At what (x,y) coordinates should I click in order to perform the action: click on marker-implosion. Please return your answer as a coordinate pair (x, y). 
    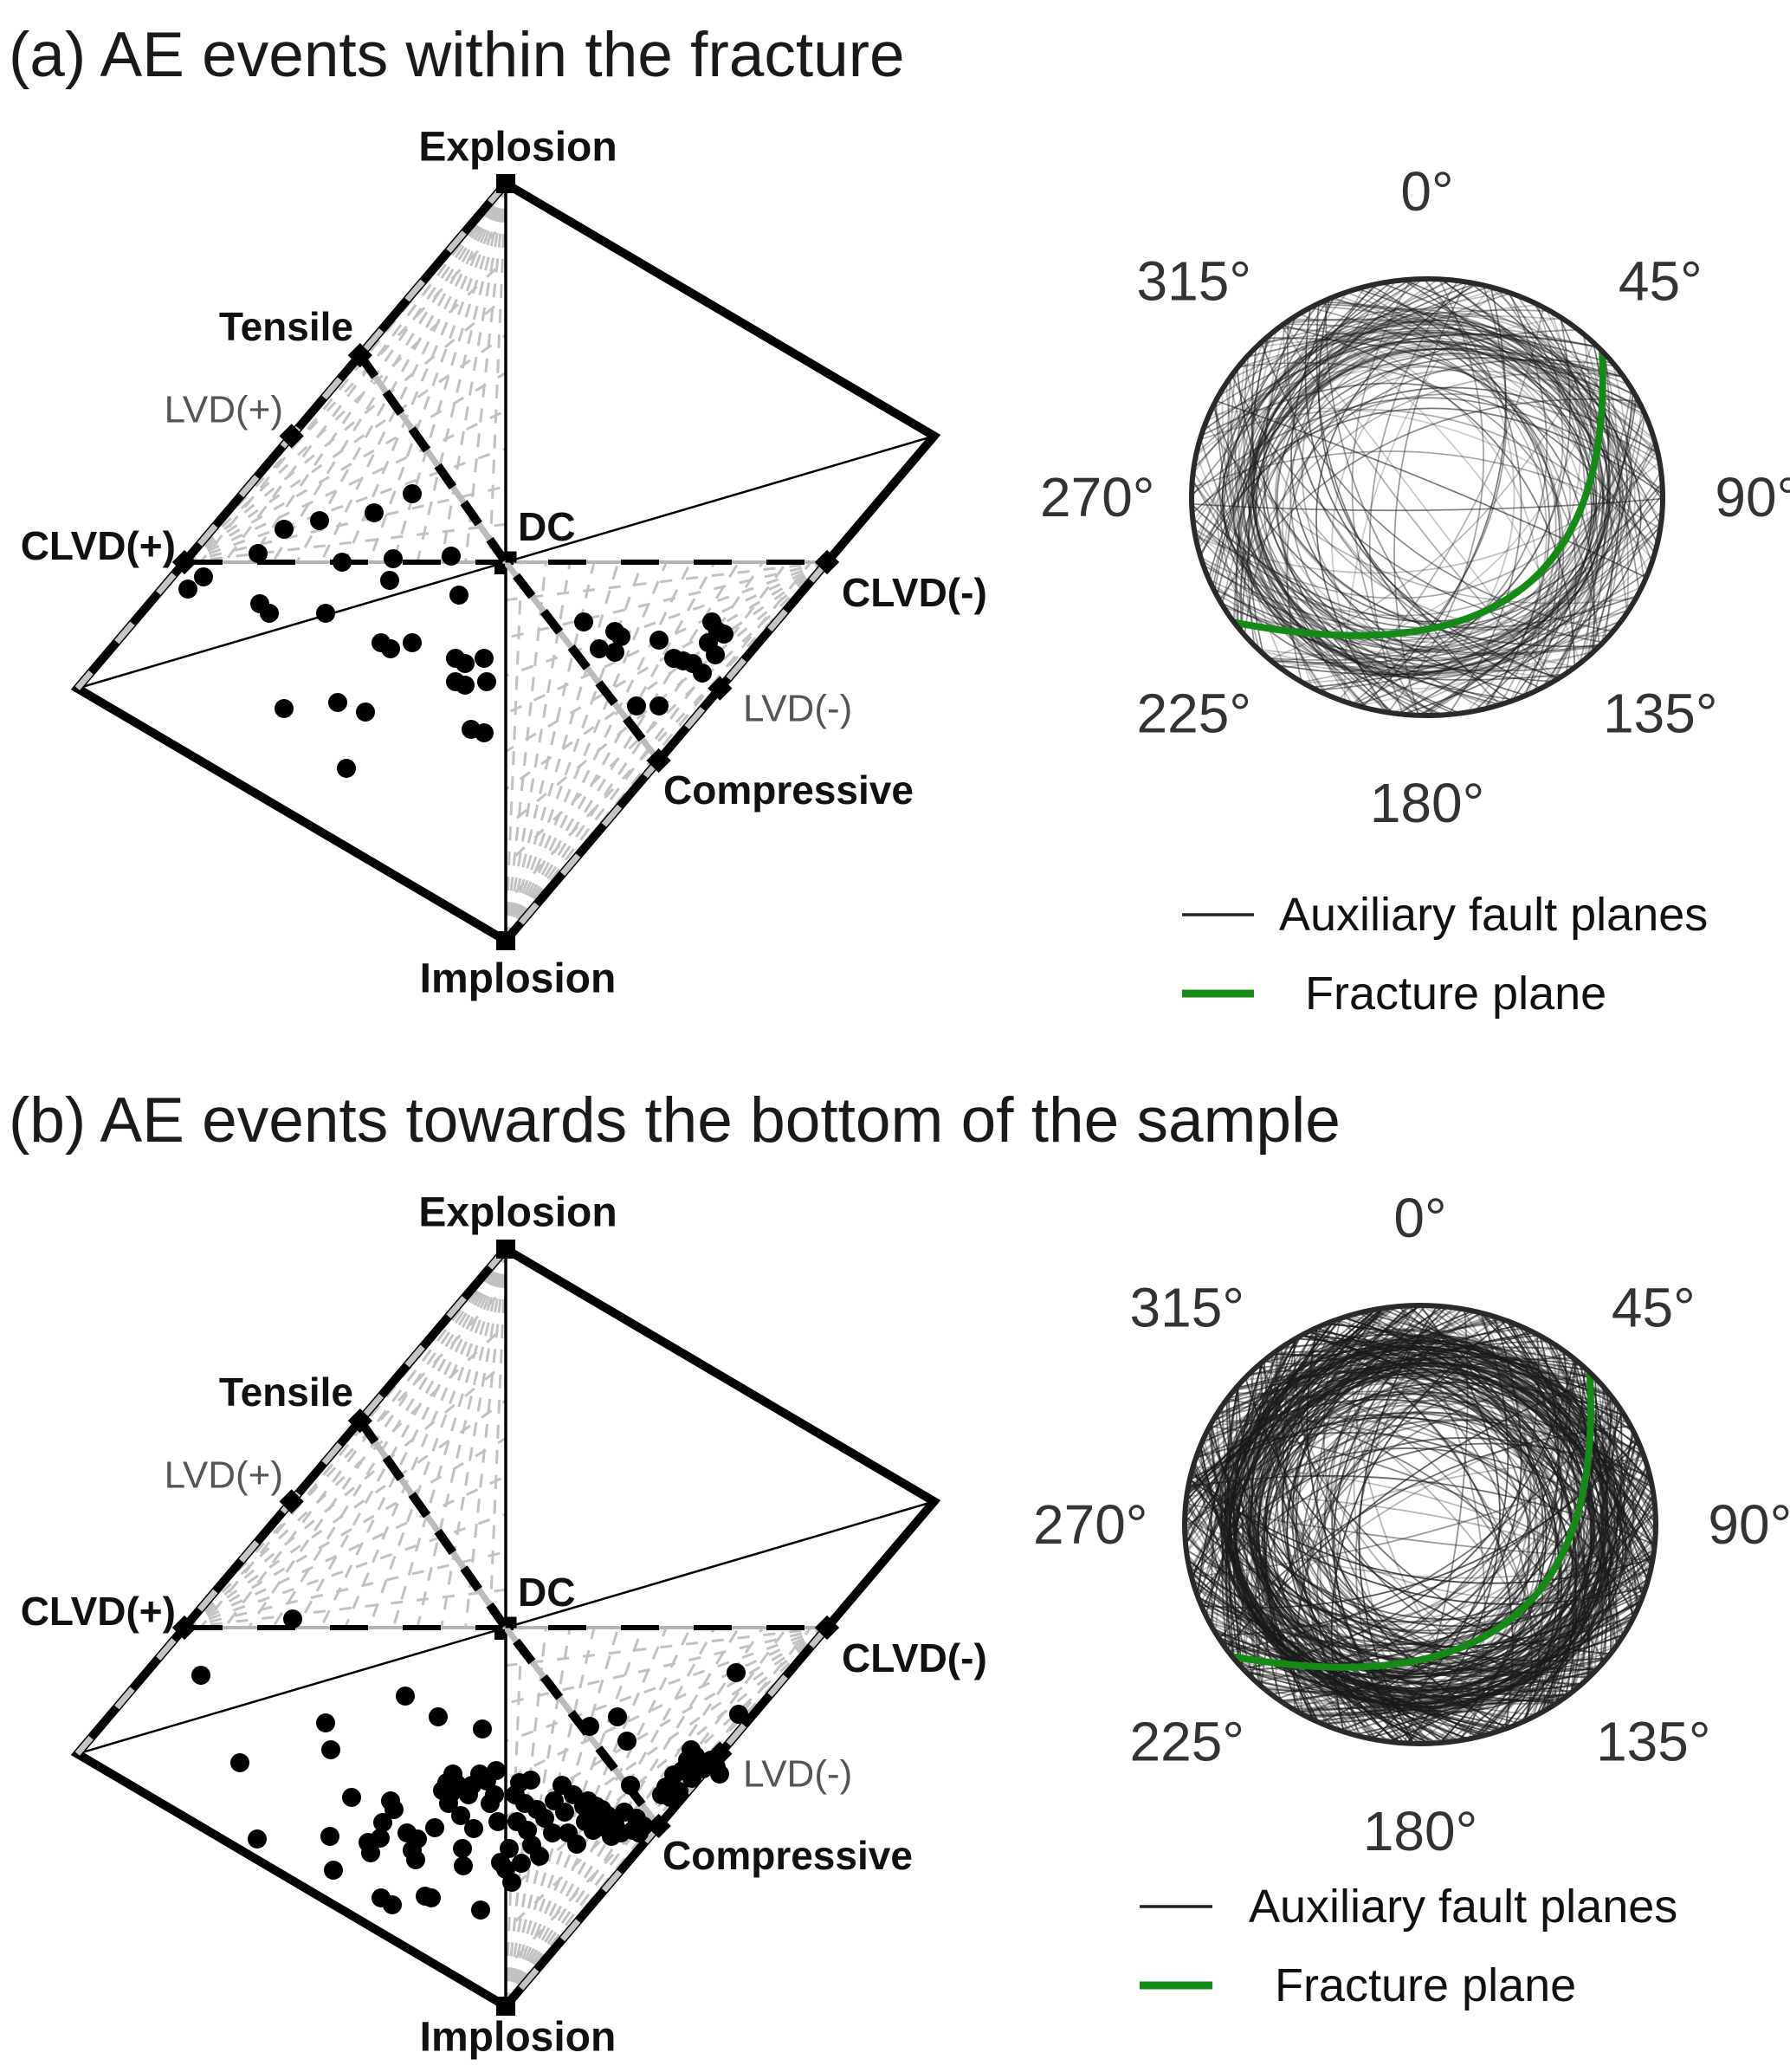
    Looking at the image, I should click on (506, 2006).